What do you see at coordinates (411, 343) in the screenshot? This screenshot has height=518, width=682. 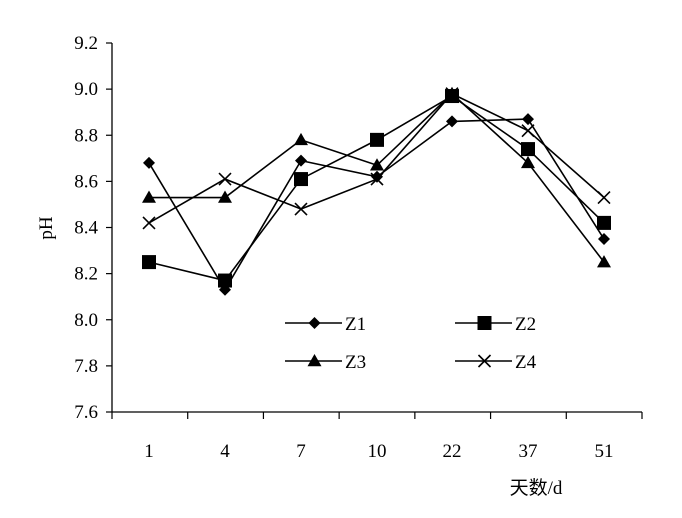 I see `legend: Z1 Z2 Z3 Z4` at bounding box center [411, 343].